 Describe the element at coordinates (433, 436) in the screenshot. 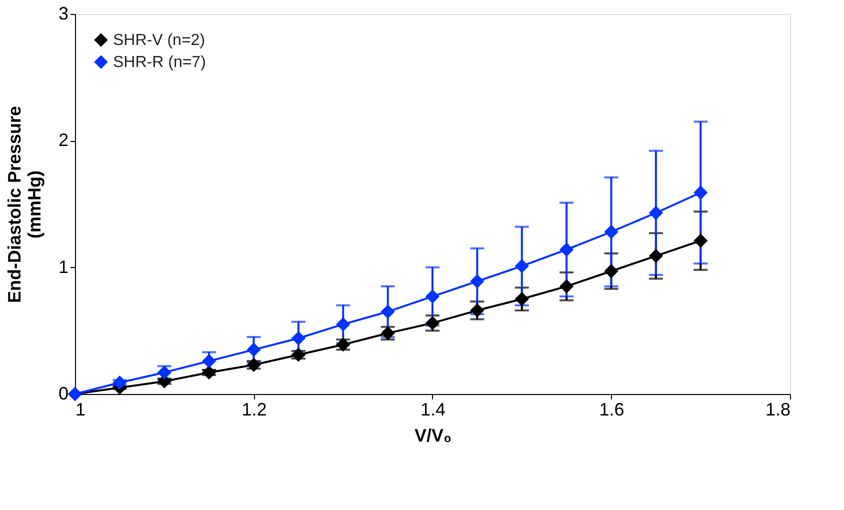

I see `x-axis-title: V/V₀` at that location.